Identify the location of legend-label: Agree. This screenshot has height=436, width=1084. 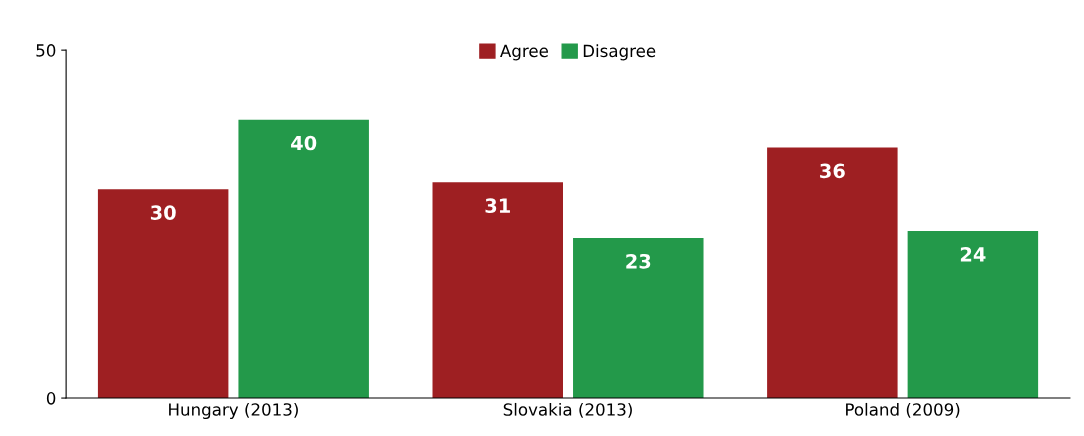
(524, 52).